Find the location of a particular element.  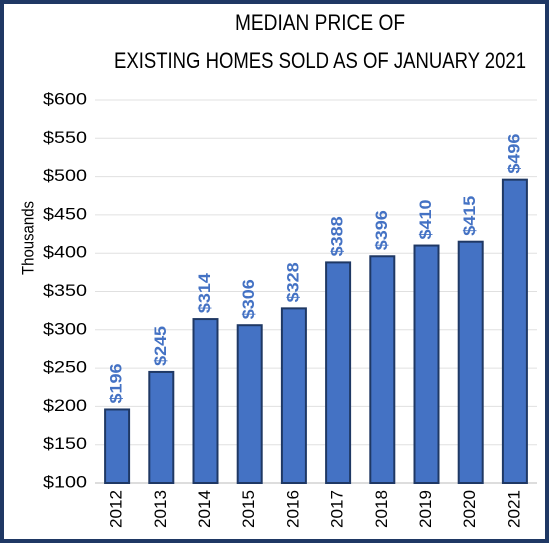

y-tick-label: $200 is located at coordinates (65, 405).